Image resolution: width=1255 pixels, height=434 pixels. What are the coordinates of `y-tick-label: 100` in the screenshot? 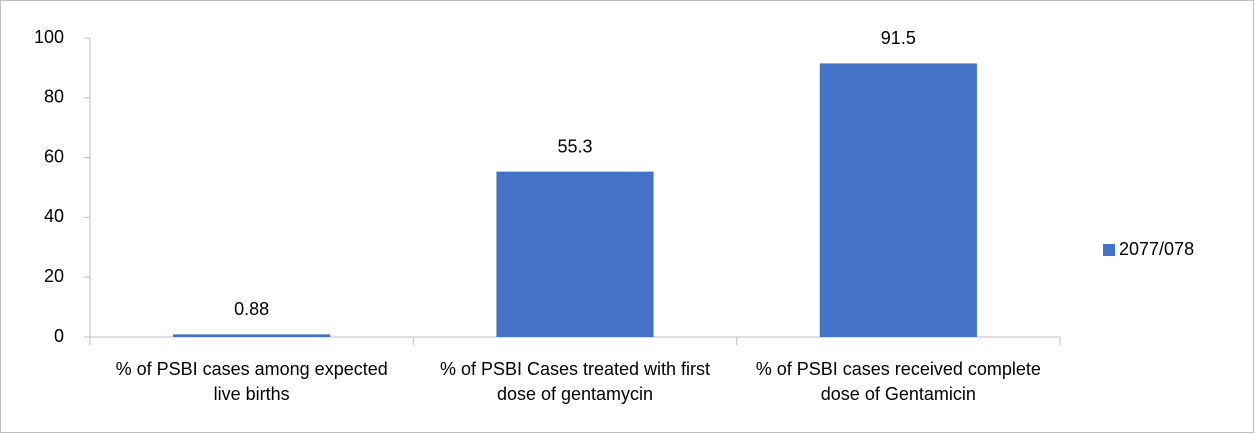 It's located at (49, 37).